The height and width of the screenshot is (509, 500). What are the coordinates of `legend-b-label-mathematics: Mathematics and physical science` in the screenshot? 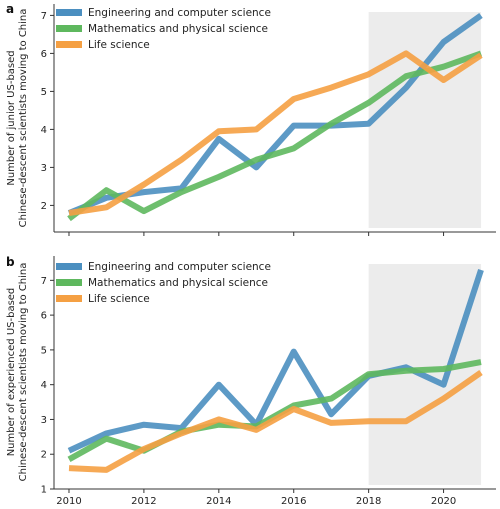 It's located at (178, 283).